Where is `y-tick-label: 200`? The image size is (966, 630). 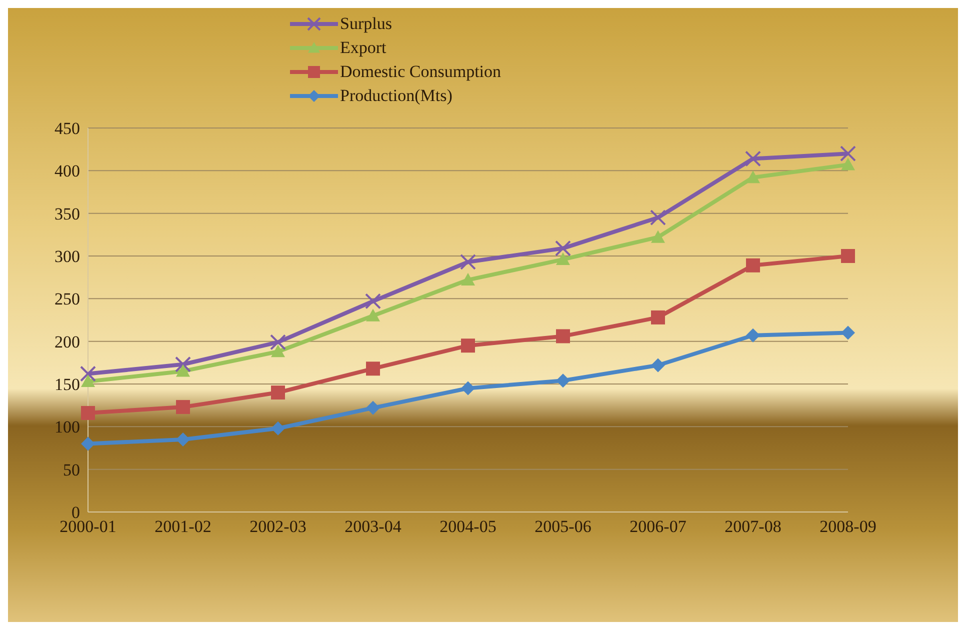 y-tick-label: 200 is located at coordinates (67, 342).